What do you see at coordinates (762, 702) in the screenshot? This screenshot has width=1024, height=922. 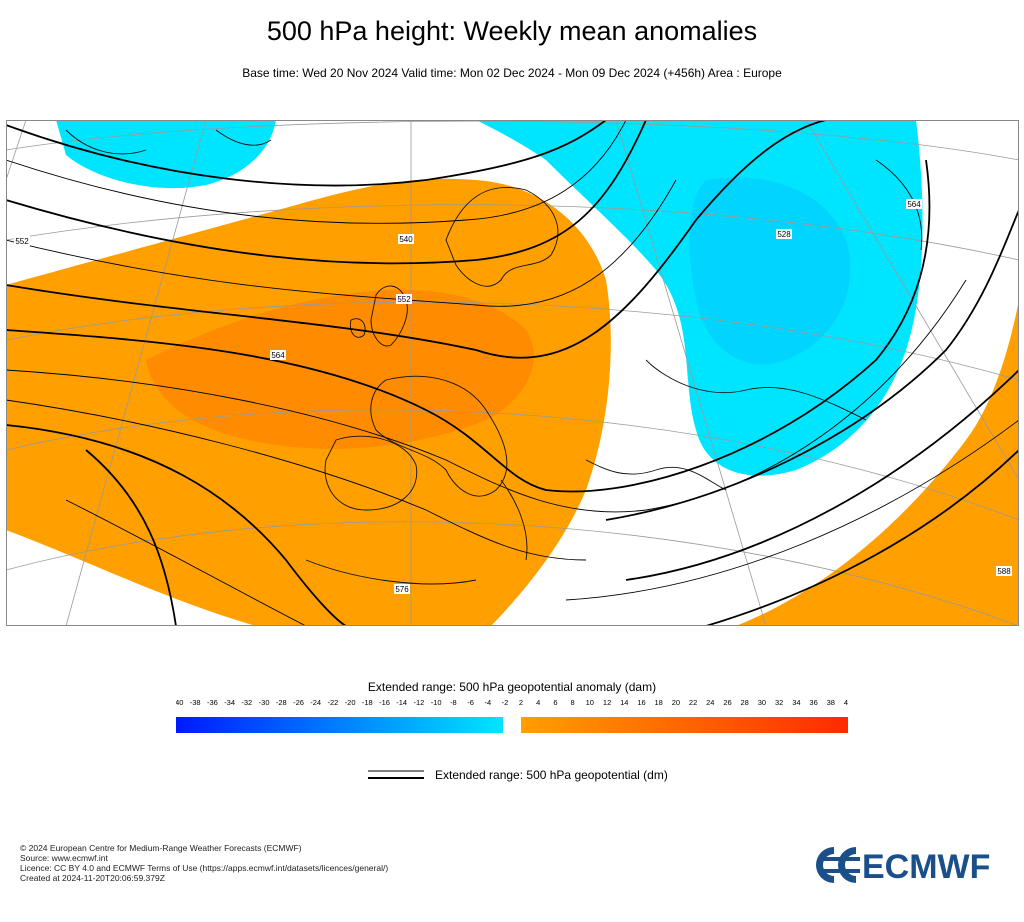 I see `colorbar-tick-label: 30` at bounding box center [762, 702].